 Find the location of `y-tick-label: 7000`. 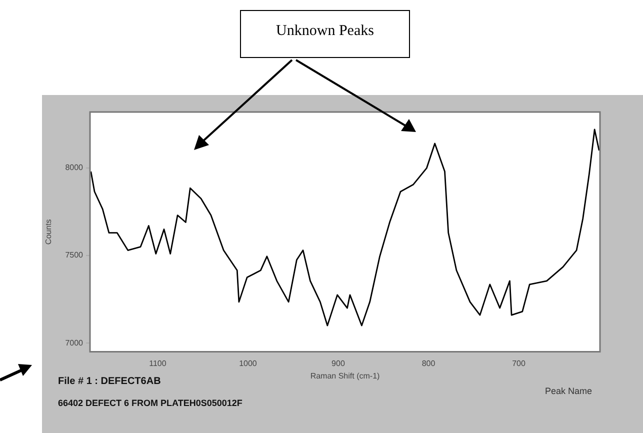

y-tick-label: 7000 is located at coordinates (74, 343).